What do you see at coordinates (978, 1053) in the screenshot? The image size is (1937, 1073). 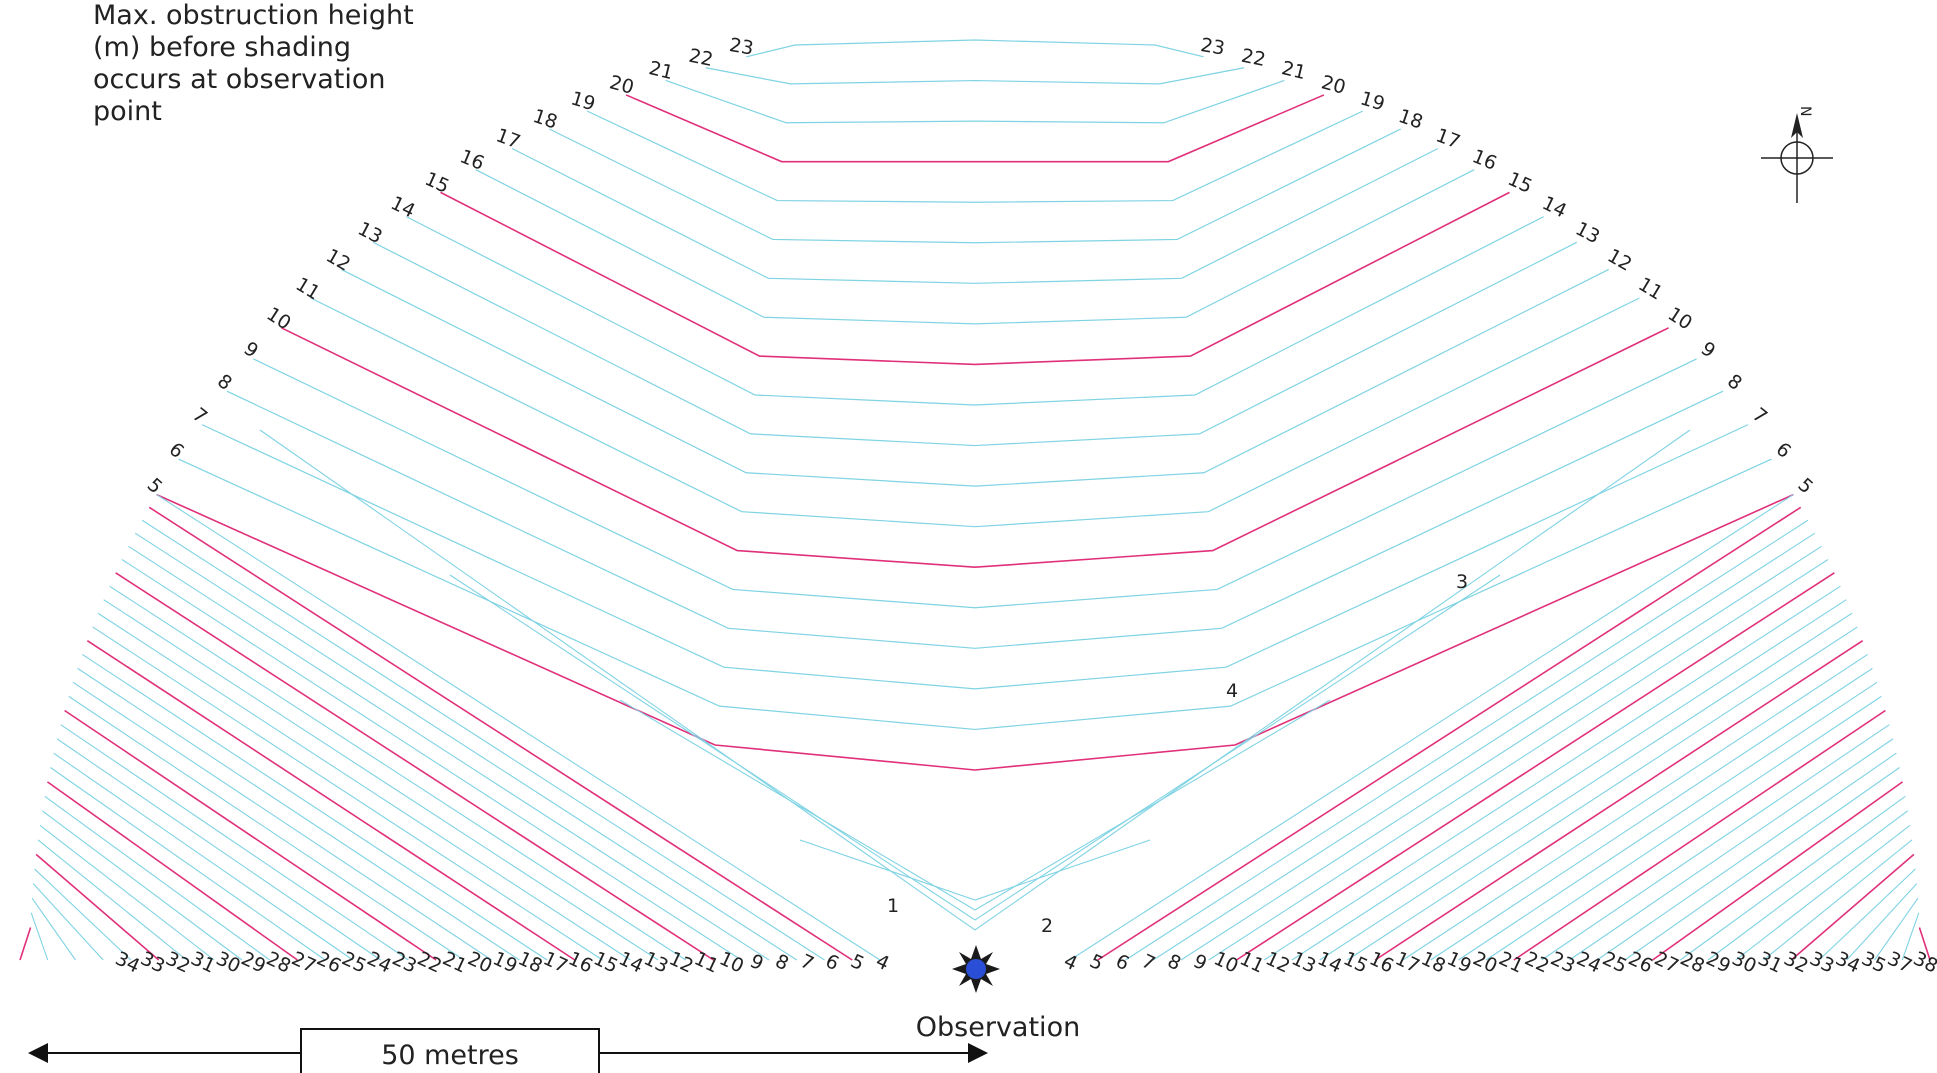 I see `arrow-right-icon` at bounding box center [978, 1053].